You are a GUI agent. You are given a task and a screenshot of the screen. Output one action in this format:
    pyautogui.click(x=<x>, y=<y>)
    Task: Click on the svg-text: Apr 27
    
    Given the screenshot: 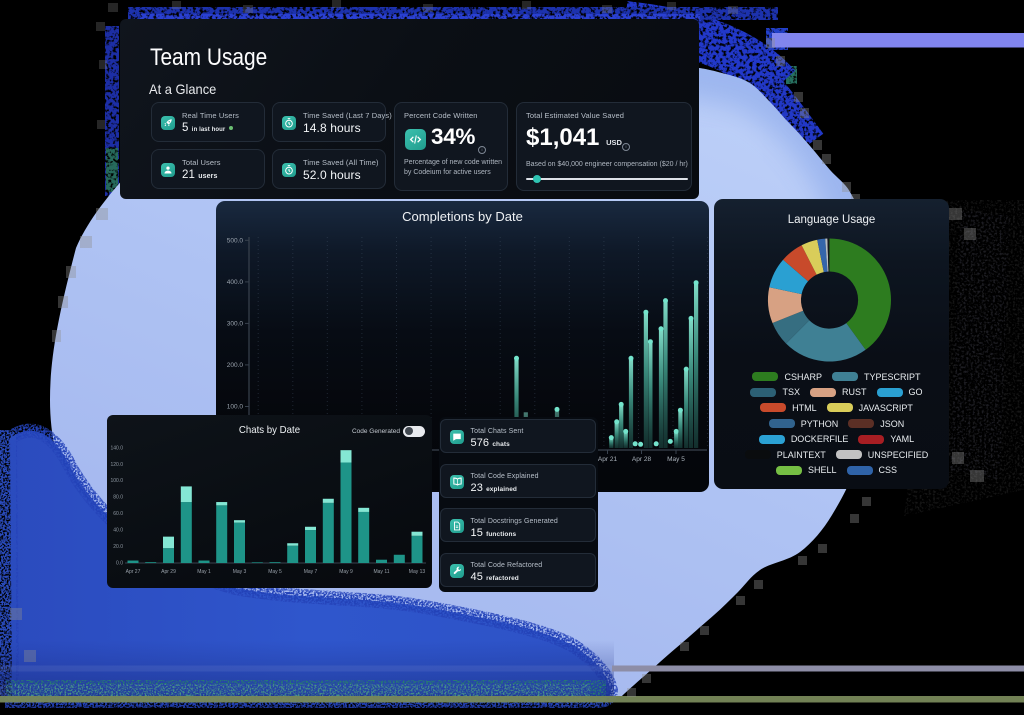 What is the action you would take?
    pyautogui.click(x=133, y=572)
    